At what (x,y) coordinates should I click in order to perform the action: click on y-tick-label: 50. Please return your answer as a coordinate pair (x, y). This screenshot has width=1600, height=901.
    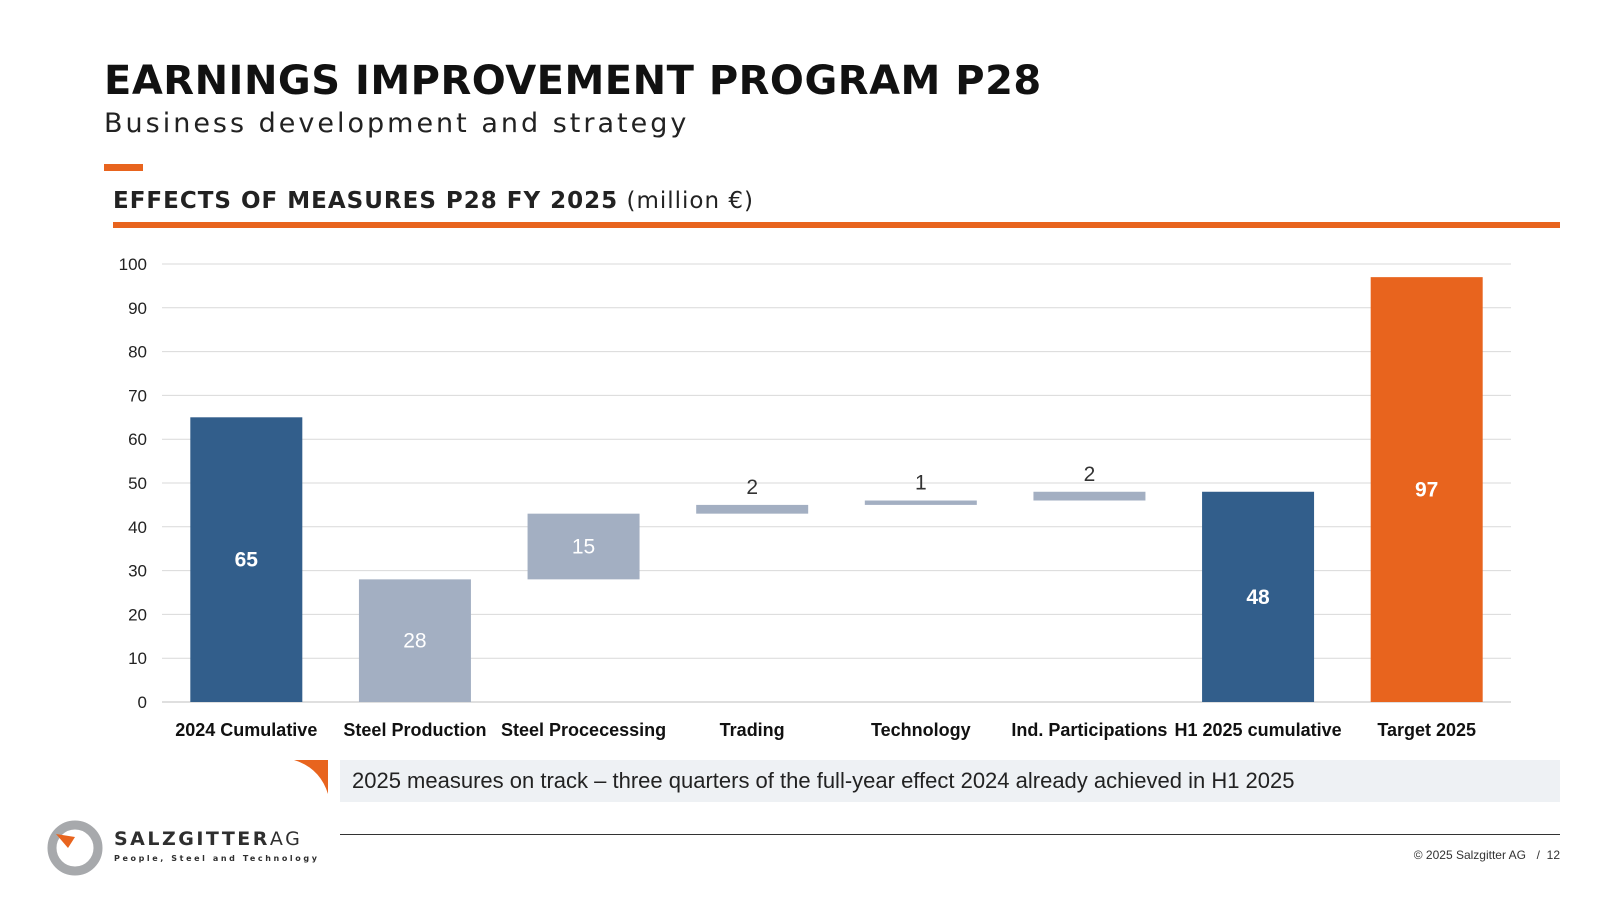
    Looking at the image, I should click on (137, 483).